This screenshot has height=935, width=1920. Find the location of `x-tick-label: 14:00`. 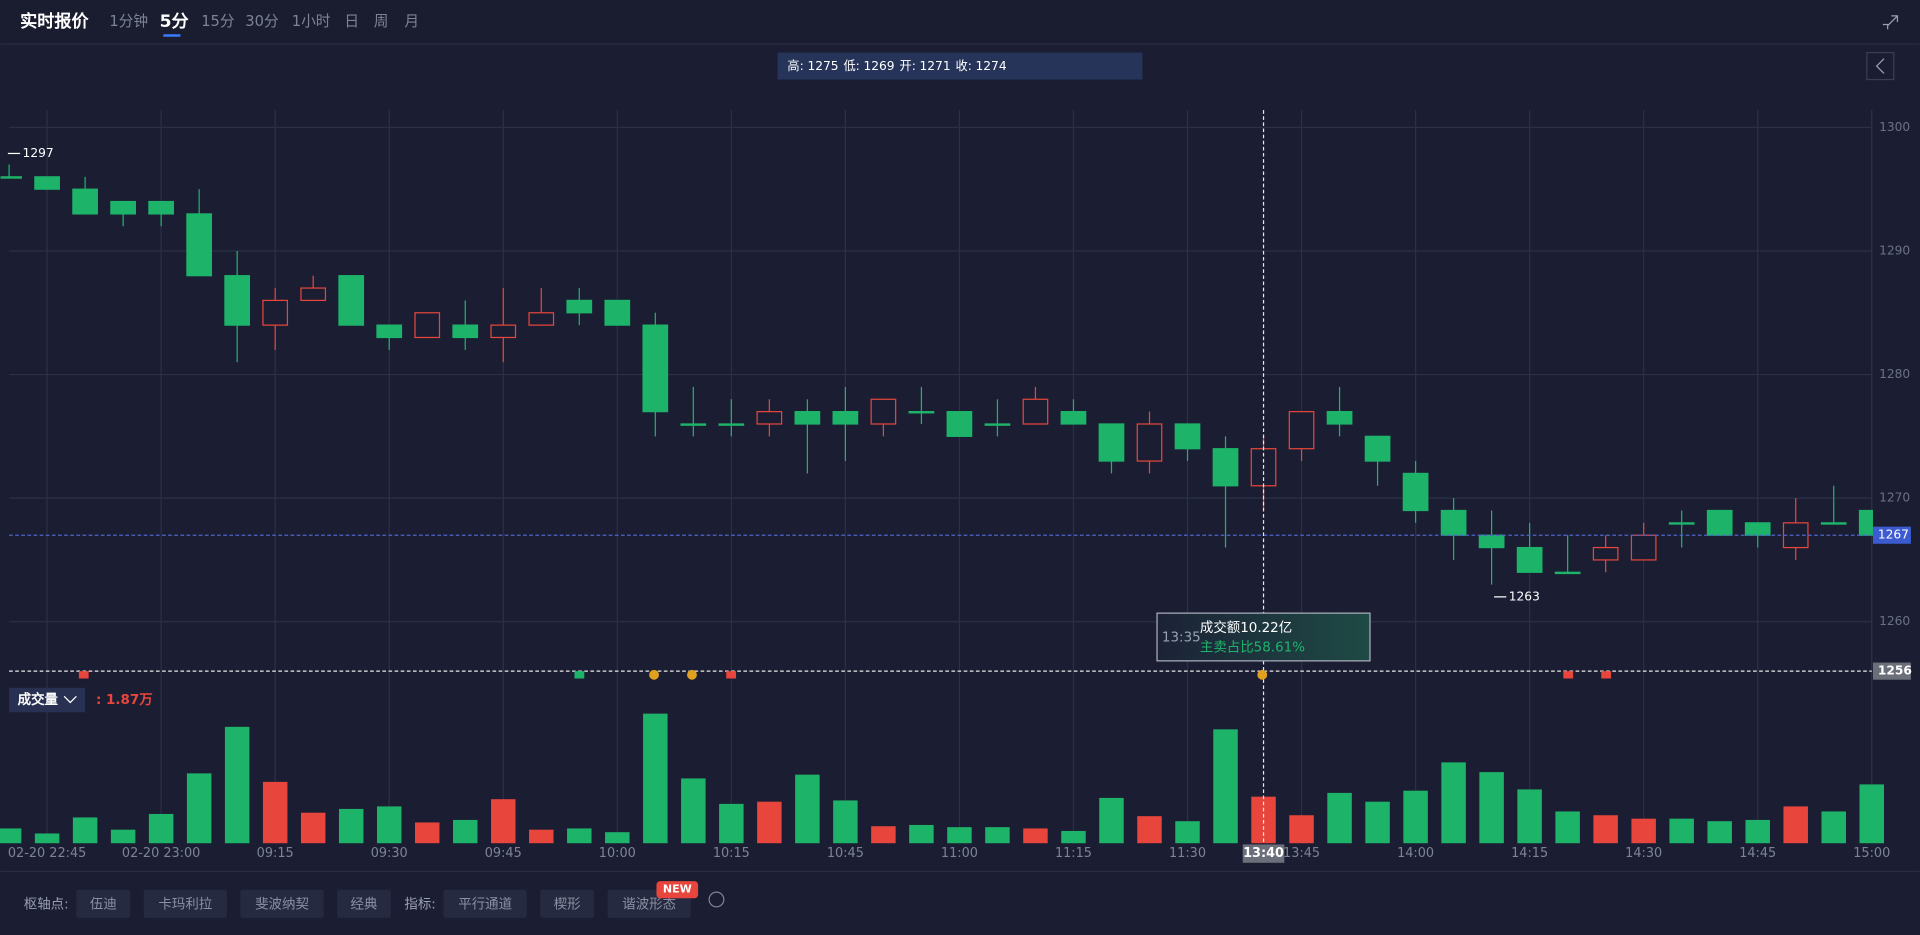

x-tick-label: 14:00 is located at coordinates (1415, 853).